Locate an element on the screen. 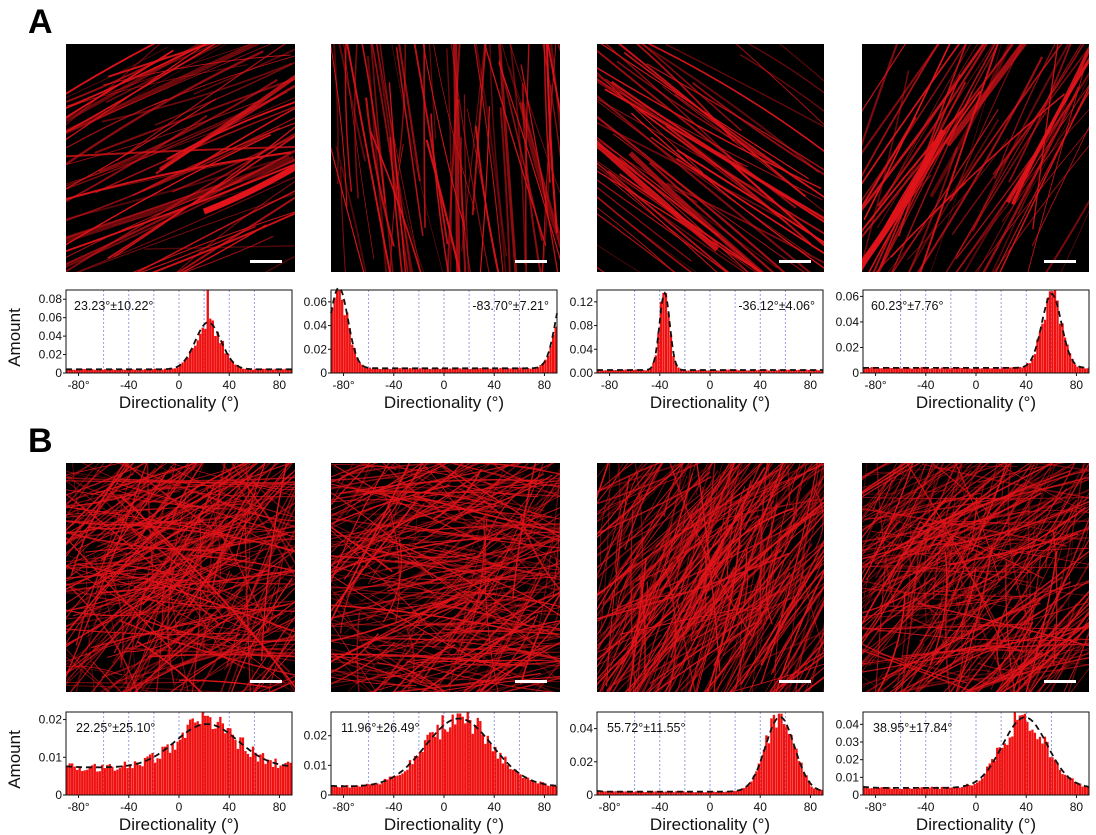  scale-bar is located at coordinates (531, 681).